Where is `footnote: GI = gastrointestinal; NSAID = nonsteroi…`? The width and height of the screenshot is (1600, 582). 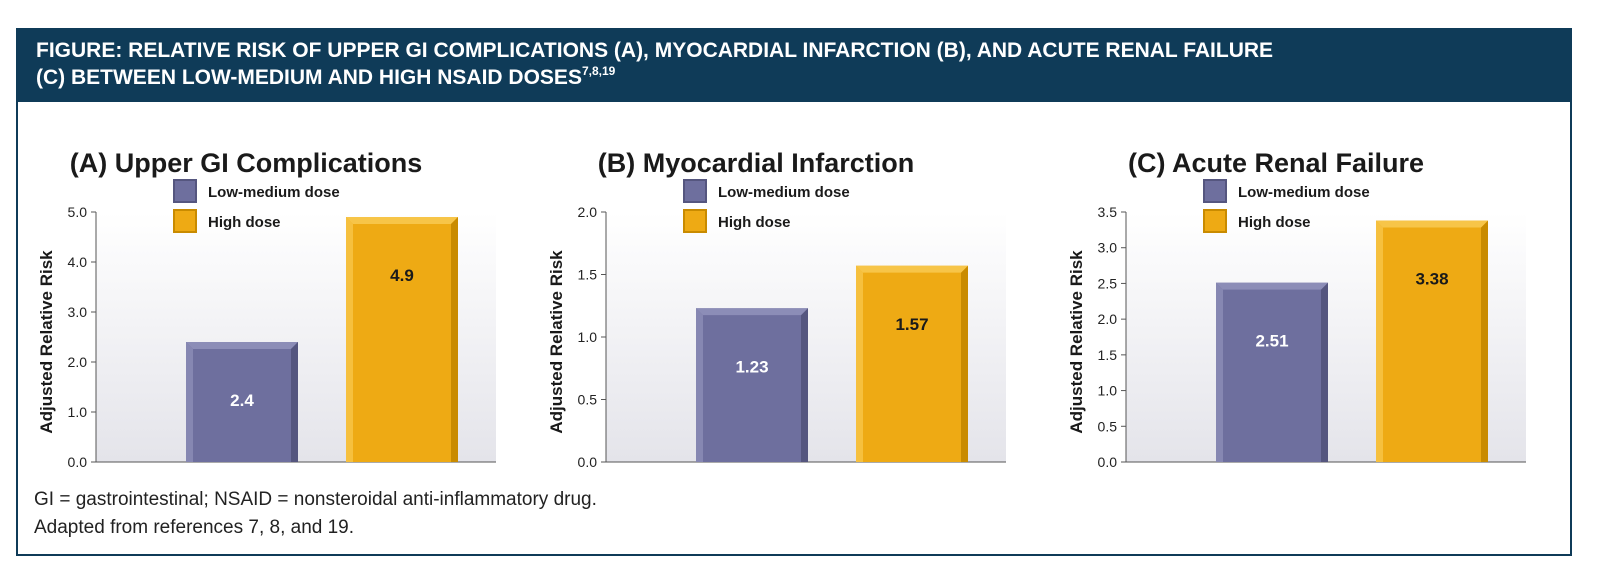 footnote: GI = gastrointestinal; NSAID = nonsteroi… is located at coordinates (315, 514).